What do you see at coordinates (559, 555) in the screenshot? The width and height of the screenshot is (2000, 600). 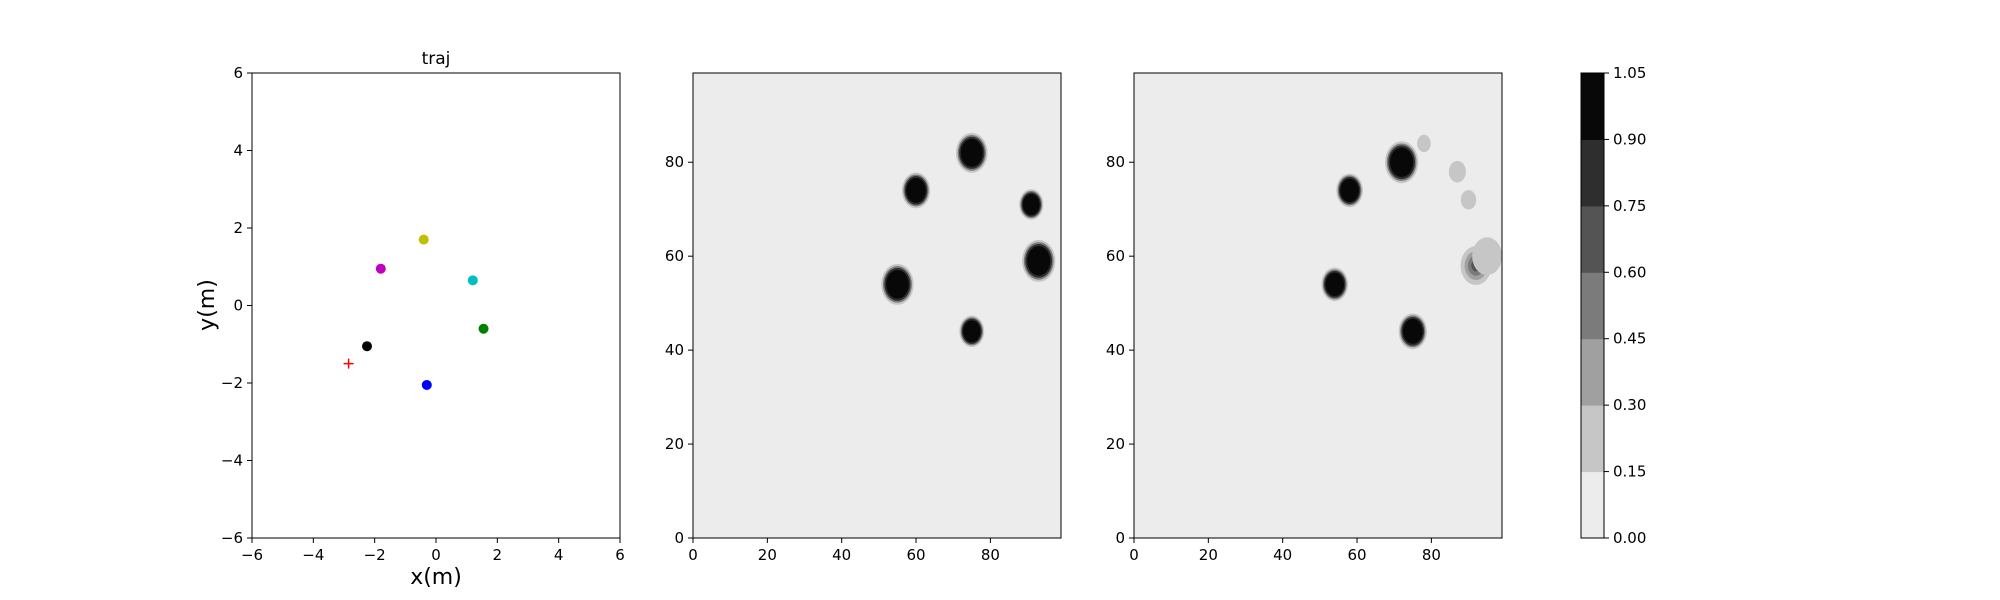 I see `x-tick-label: 4` at bounding box center [559, 555].